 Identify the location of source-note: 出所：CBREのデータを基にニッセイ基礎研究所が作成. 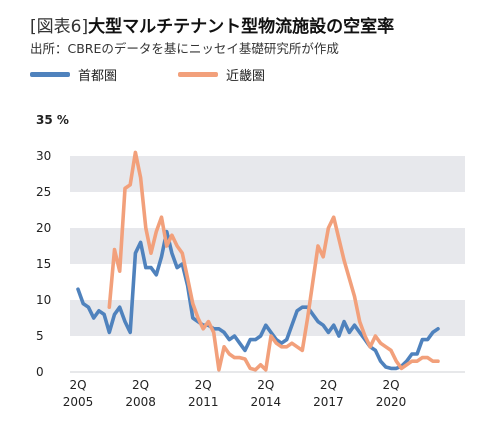
(184, 48).